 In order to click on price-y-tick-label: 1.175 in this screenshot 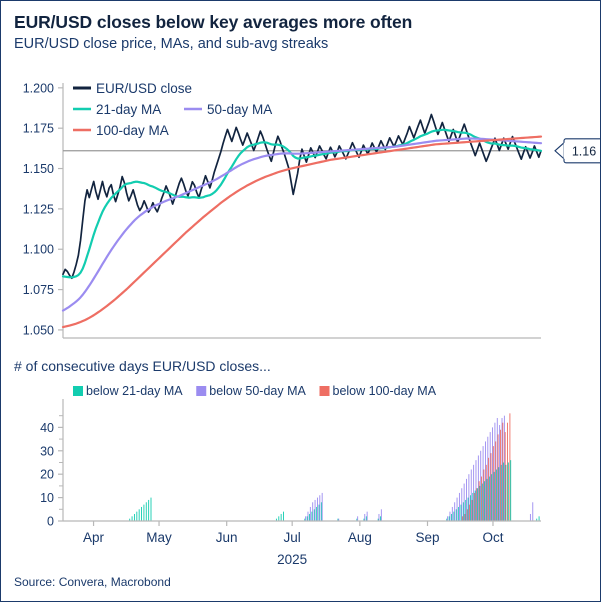, I will do `click(38, 129)`.